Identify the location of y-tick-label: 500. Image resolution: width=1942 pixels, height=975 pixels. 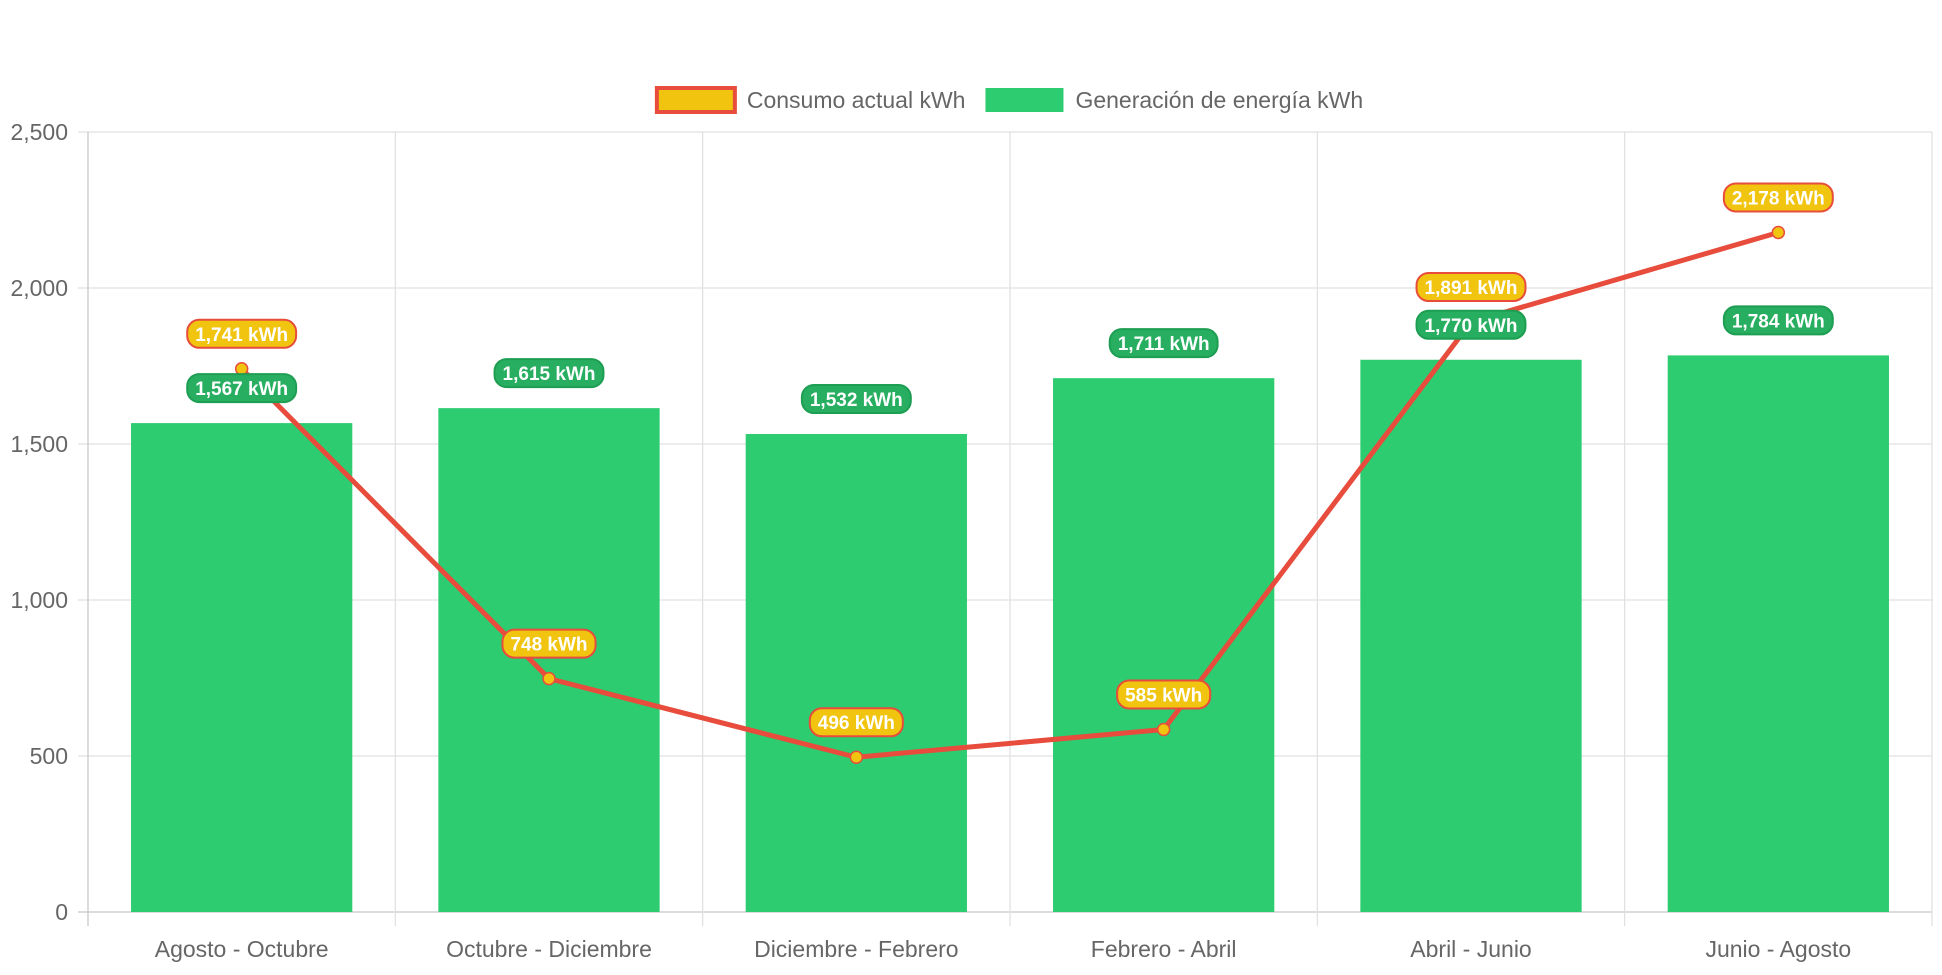
(49, 756).